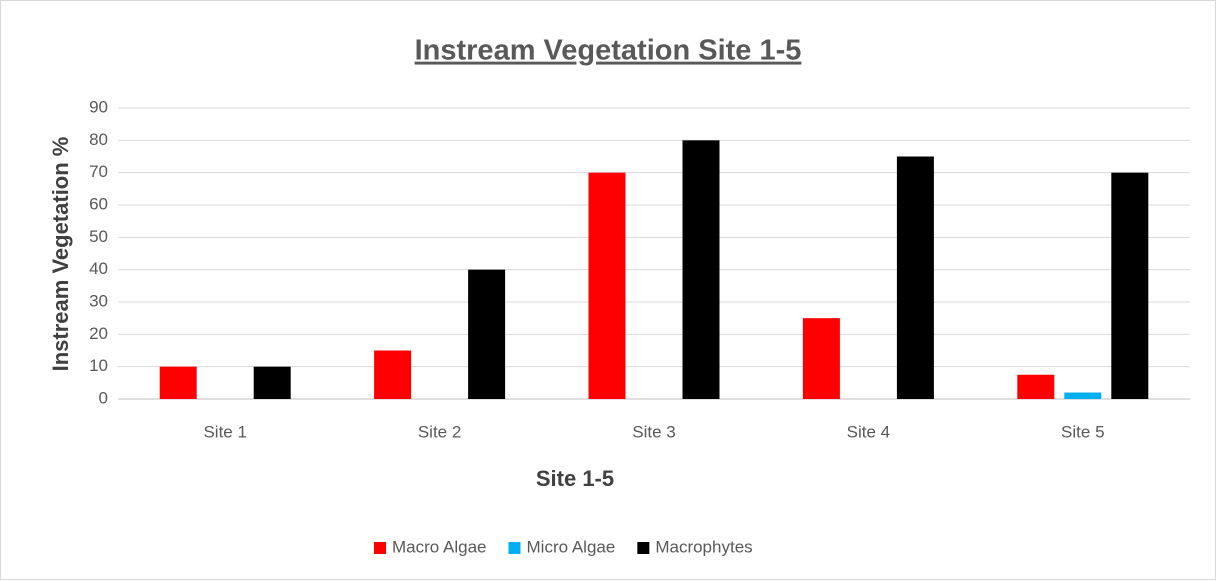 The height and width of the screenshot is (581, 1217). Describe the element at coordinates (703, 546) in the screenshot. I see `legend-label: Macrophytes` at that location.